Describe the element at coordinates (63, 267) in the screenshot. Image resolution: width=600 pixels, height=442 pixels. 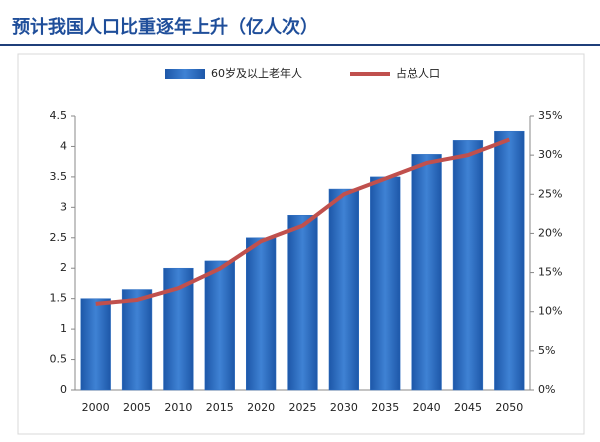
I see `y-tick-label: 2` at that location.